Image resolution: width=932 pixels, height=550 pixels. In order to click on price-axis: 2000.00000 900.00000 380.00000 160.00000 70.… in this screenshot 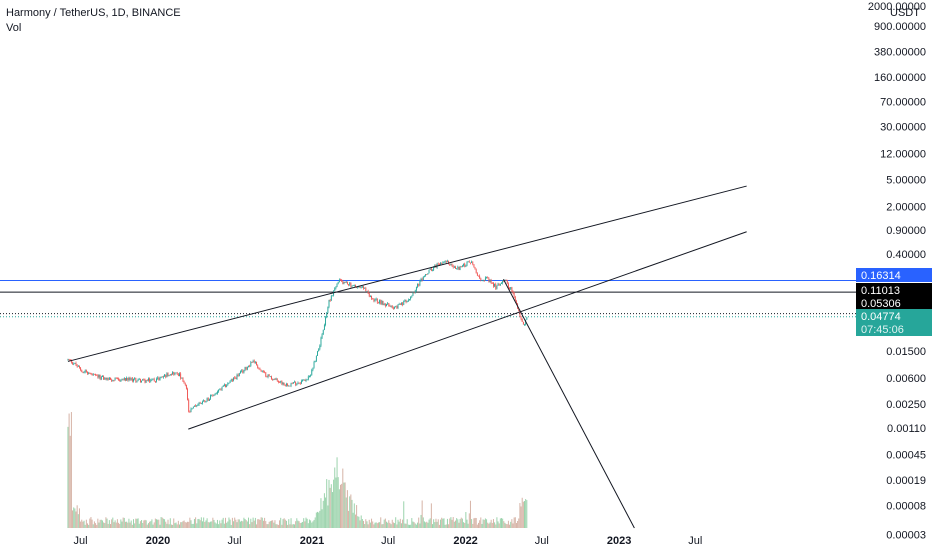, I will do `click(897, 271)`.